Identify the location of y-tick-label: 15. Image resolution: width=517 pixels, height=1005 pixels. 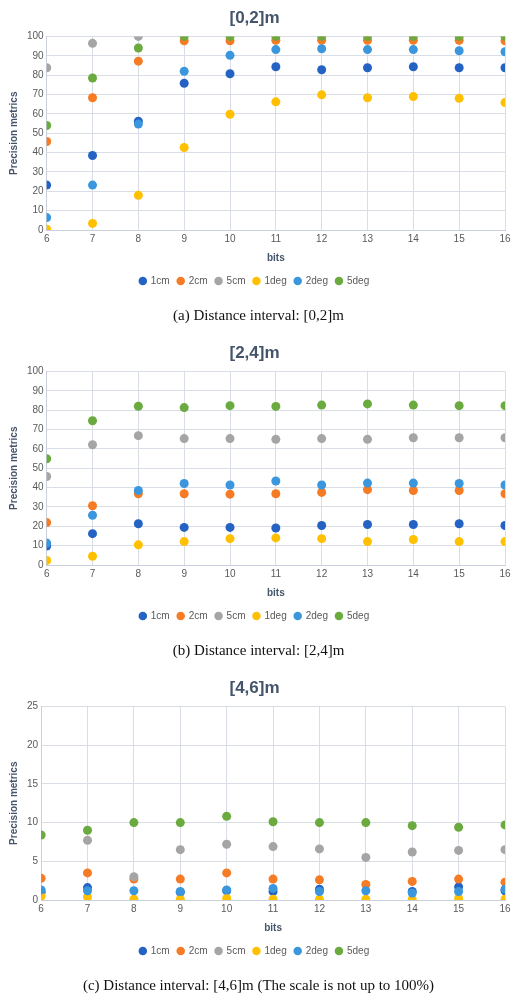
(33, 783).